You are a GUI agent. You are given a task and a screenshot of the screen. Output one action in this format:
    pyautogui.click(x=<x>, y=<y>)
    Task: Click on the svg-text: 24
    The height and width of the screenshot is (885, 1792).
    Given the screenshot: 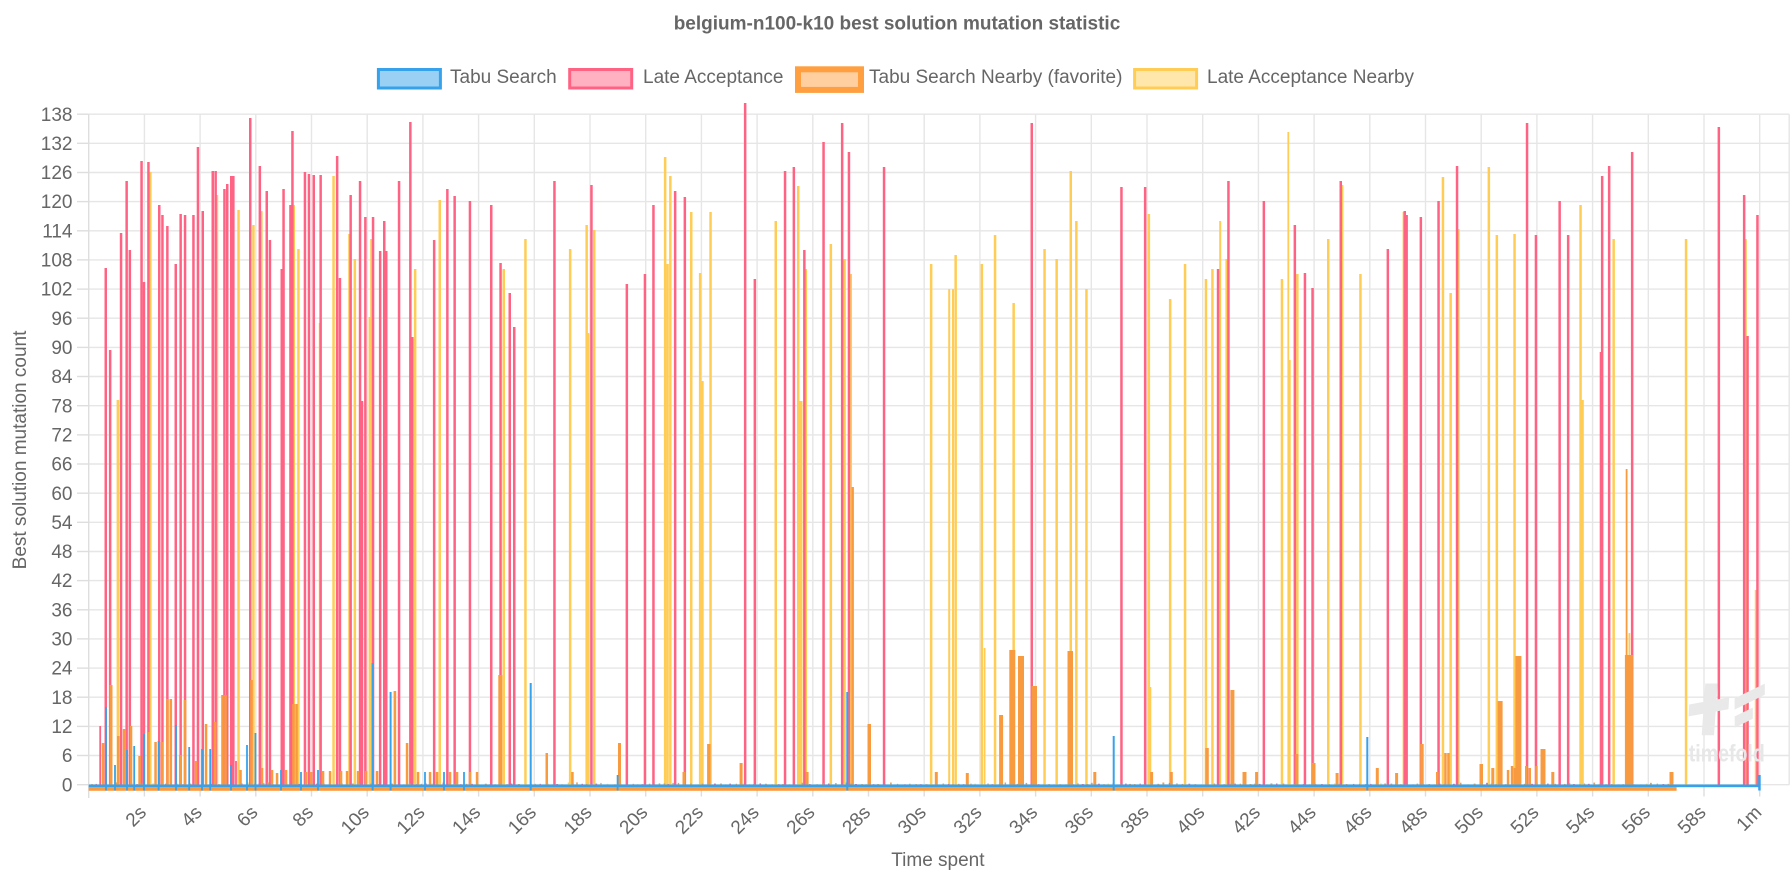 What is the action you would take?
    pyautogui.click(x=62, y=669)
    